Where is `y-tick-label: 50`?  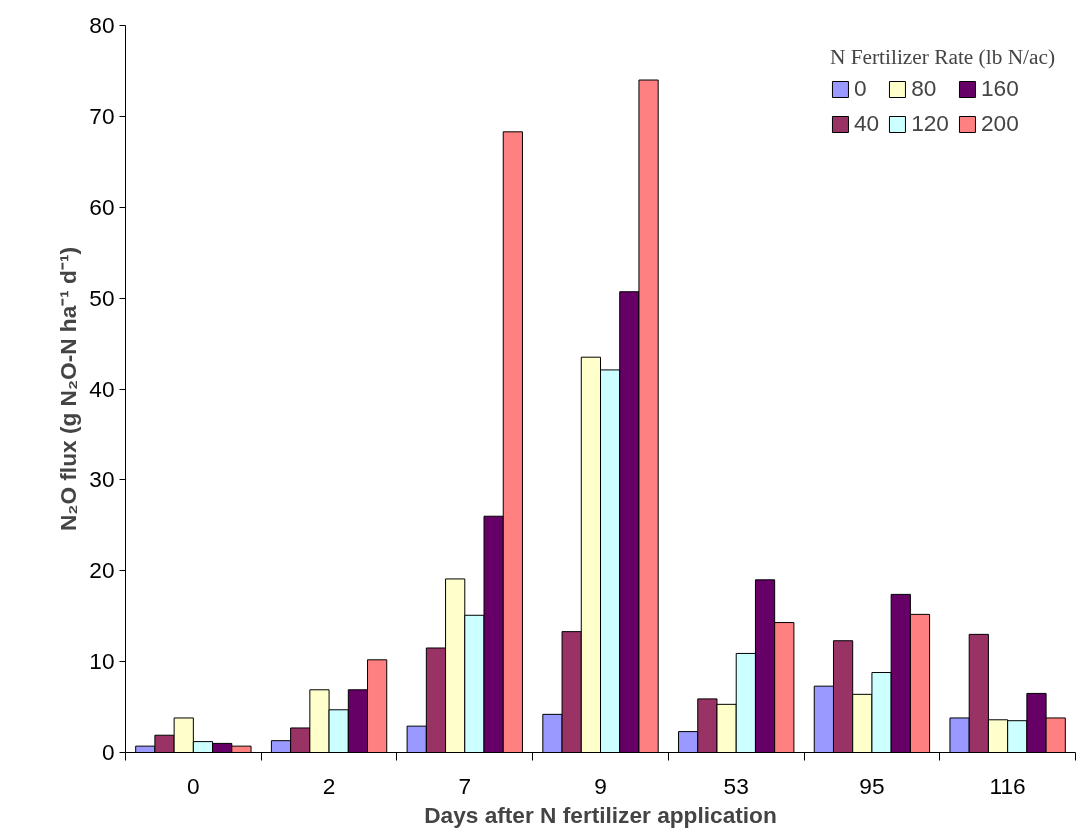 y-tick-label: 50 is located at coordinates (102, 297).